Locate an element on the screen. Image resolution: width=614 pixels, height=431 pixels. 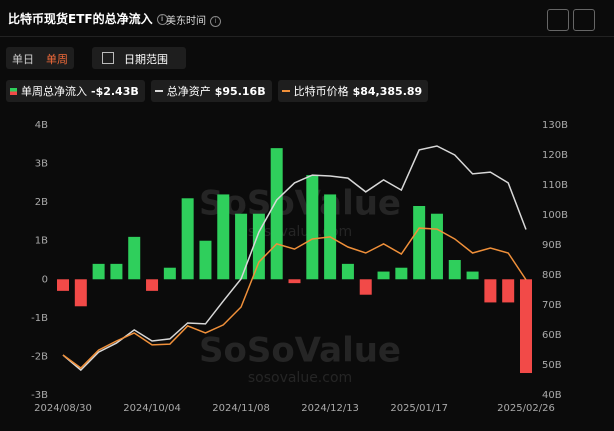
date-range-label: 日期范围 is located at coordinates (146, 59).